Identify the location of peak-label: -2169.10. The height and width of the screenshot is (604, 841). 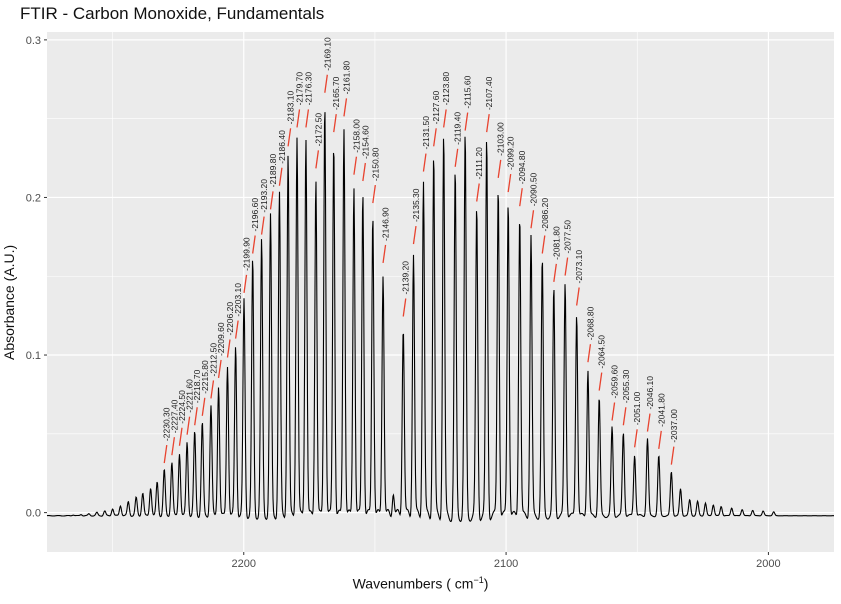
(327, 54).